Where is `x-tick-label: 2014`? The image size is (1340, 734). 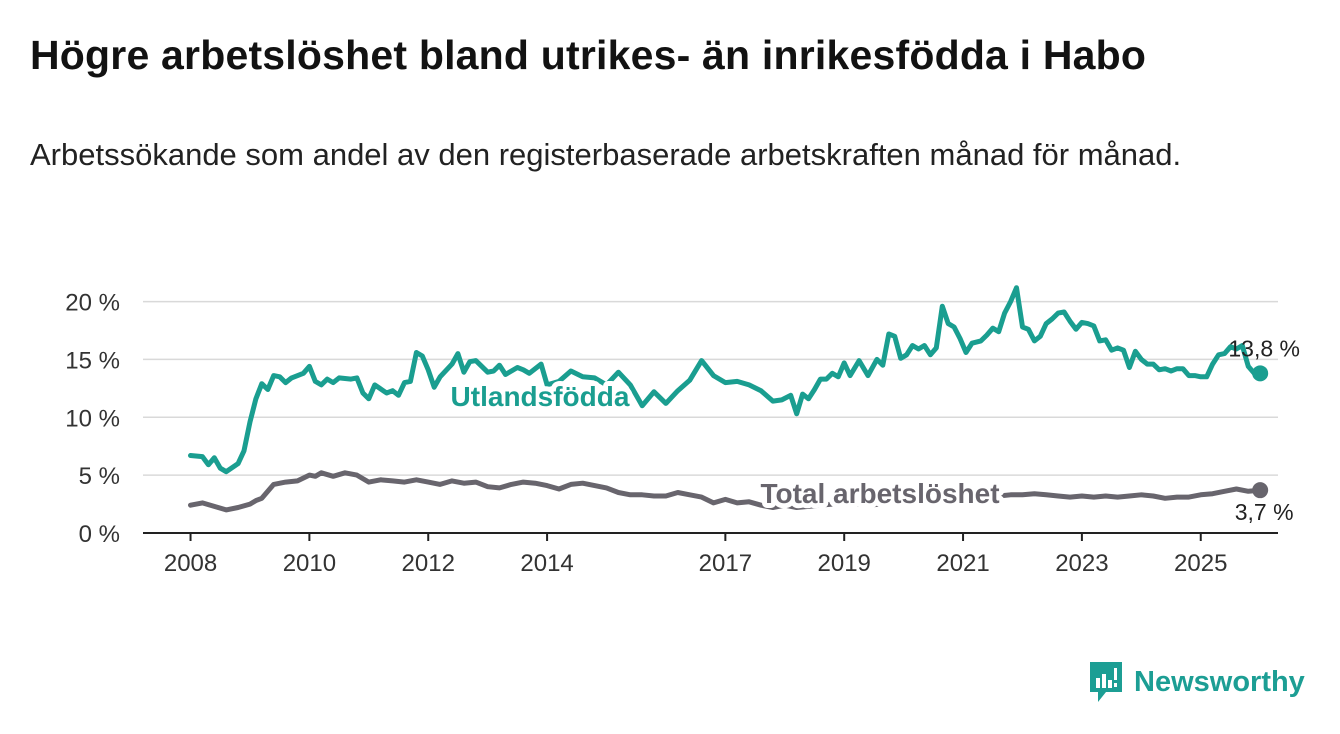
x-tick-label: 2014 is located at coordinates (546, 563).